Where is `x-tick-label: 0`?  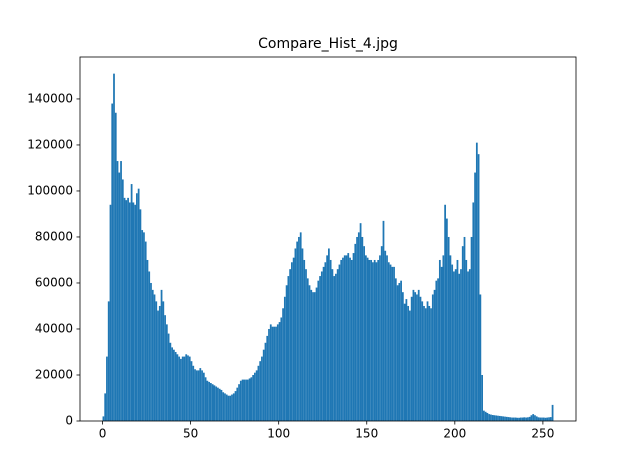 x-tick-label: 0 is located at coordinates (103, 434).